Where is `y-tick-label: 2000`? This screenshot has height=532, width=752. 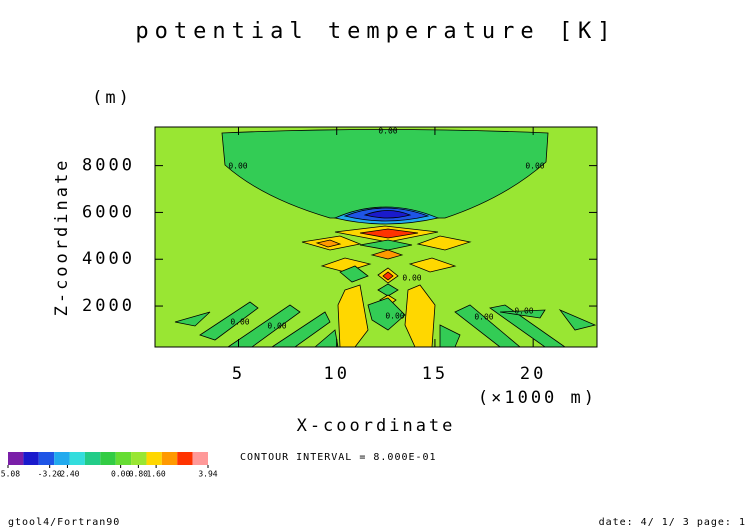
y-tick-label: 2000 is located at coordinates (108, 306).